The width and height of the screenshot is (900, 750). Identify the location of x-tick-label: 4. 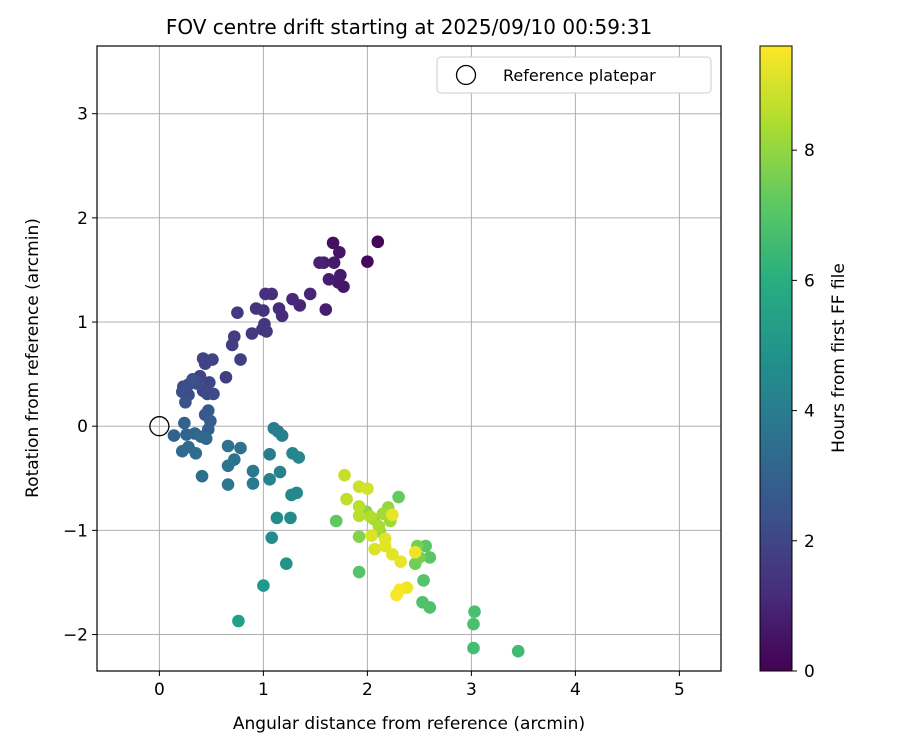
(575, 690).